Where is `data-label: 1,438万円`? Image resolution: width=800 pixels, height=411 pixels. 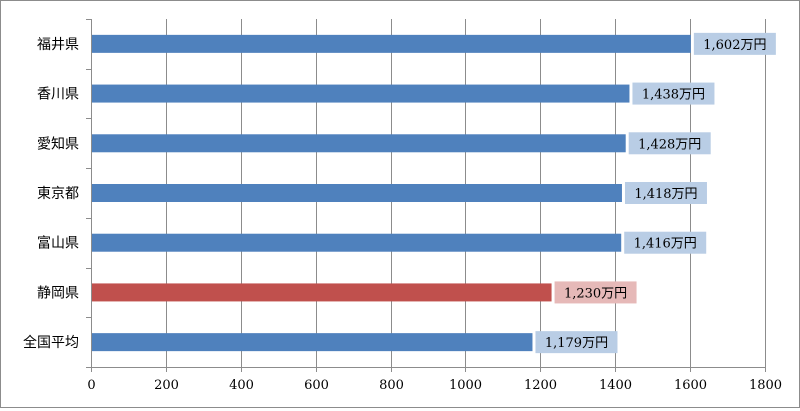 data-label: 1,438万円 is located at coordinates (673, 95).